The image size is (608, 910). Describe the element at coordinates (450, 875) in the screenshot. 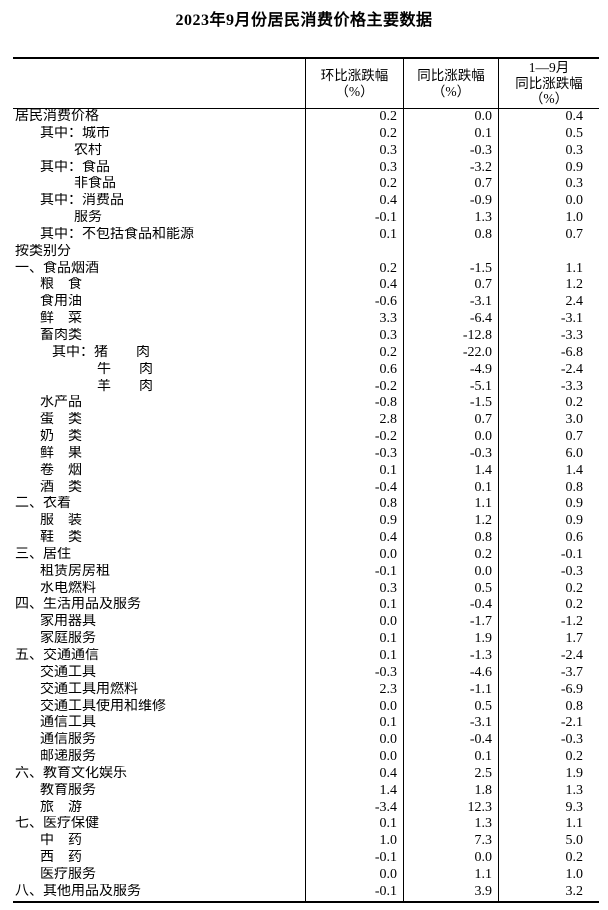

I see `yoy-value: 1.1` at that location.